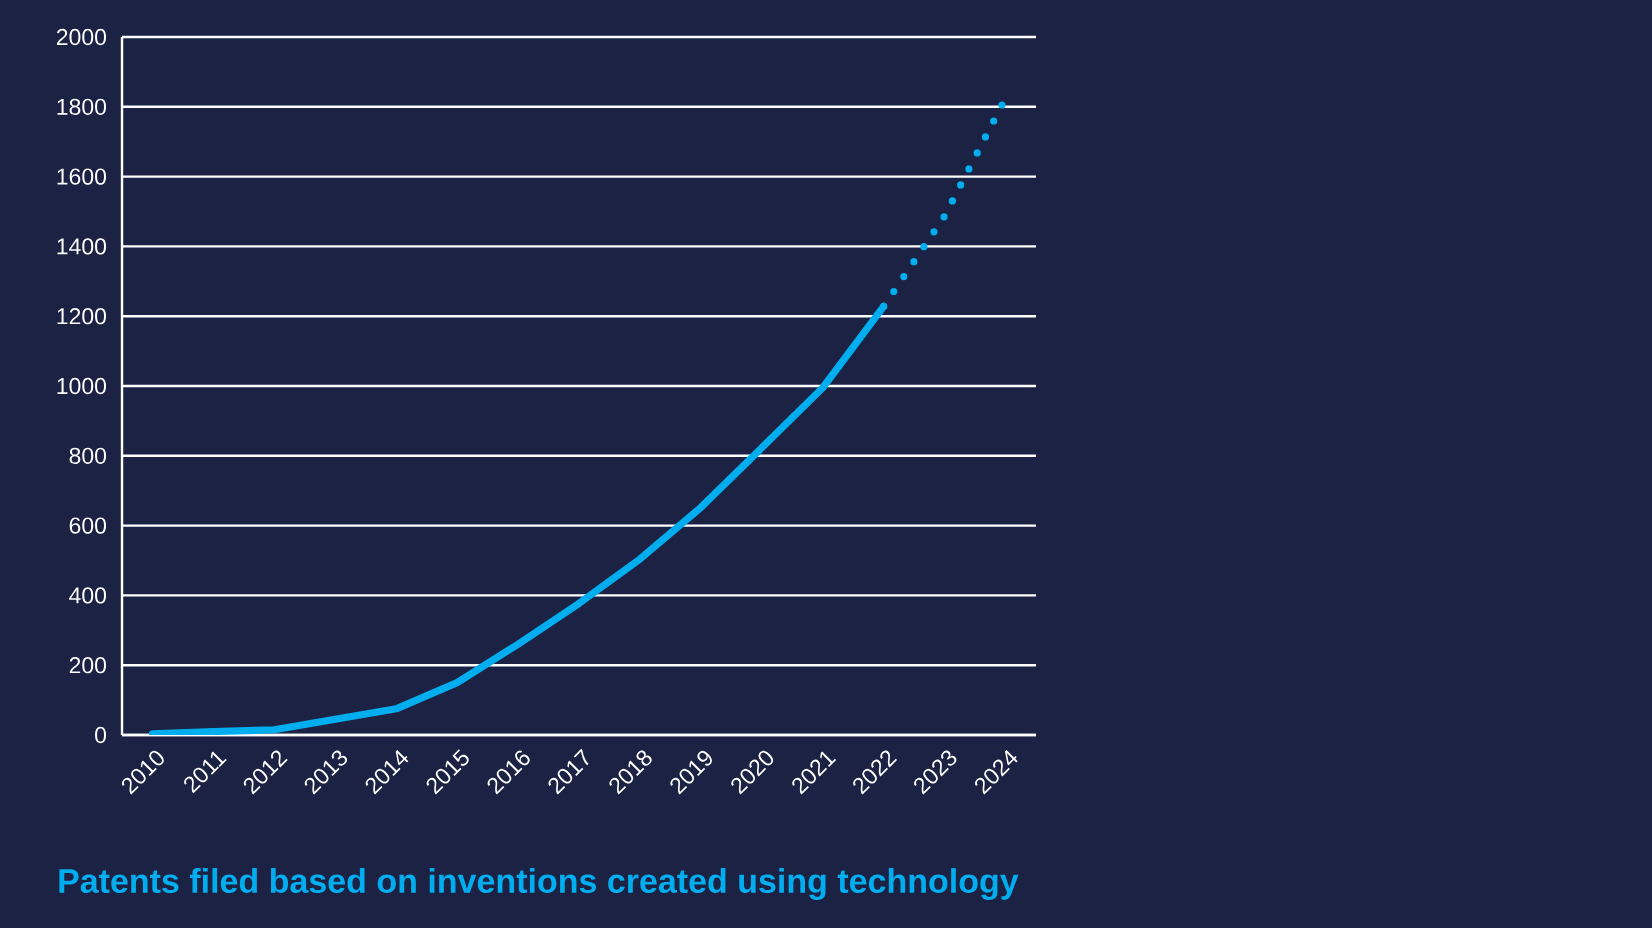 The width and height of the screenshot is (1652, 928). Describe the element at coordinates (81, 37) in the screenshot. I see `y-tick-label: 2000` at that location.